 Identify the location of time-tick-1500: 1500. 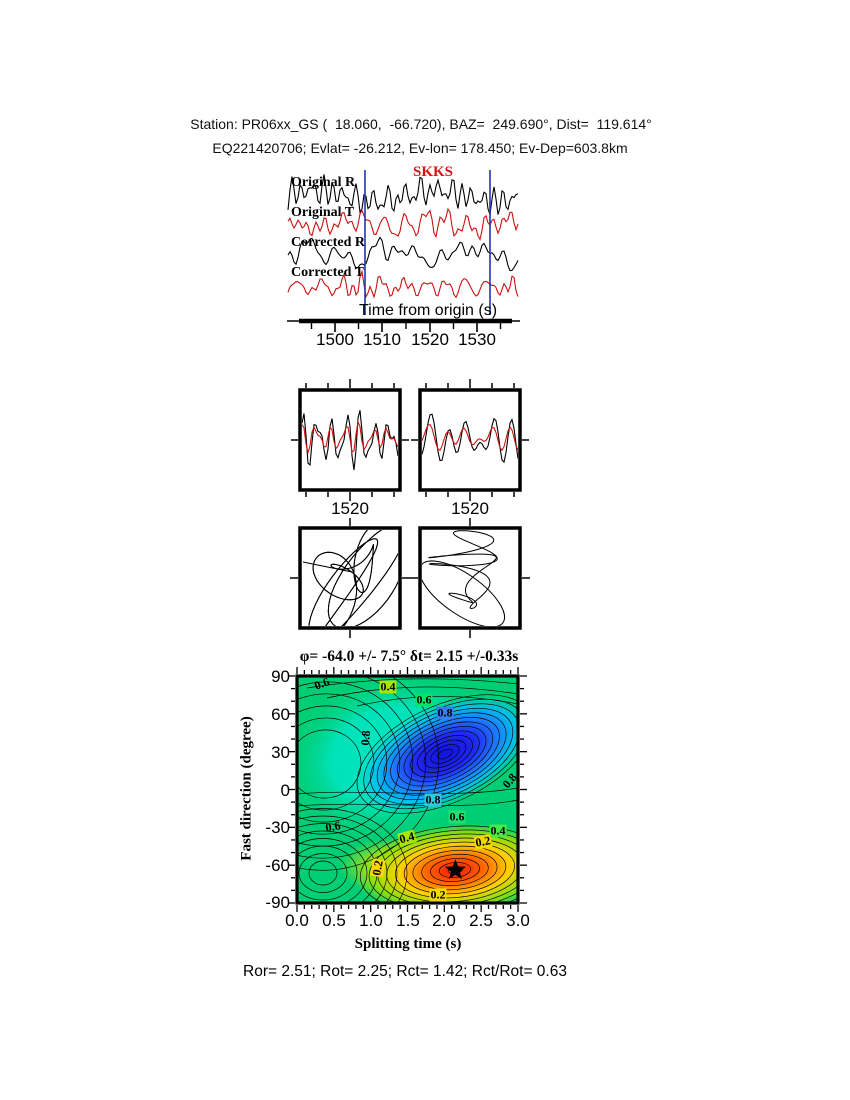
(335, 339).